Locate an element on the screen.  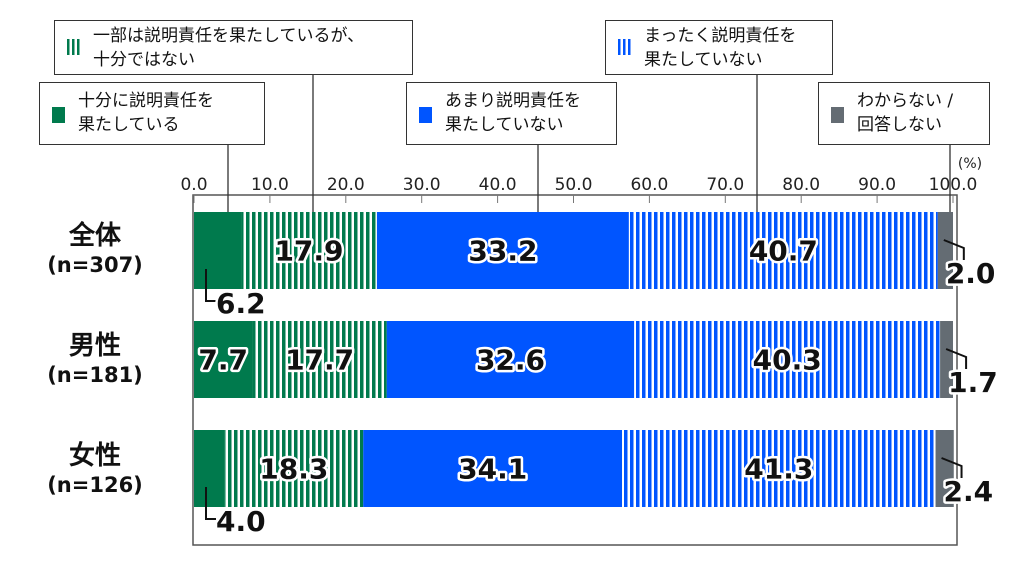
category-label-male: 男性 (n=181) is located at coordinates (95, 359).